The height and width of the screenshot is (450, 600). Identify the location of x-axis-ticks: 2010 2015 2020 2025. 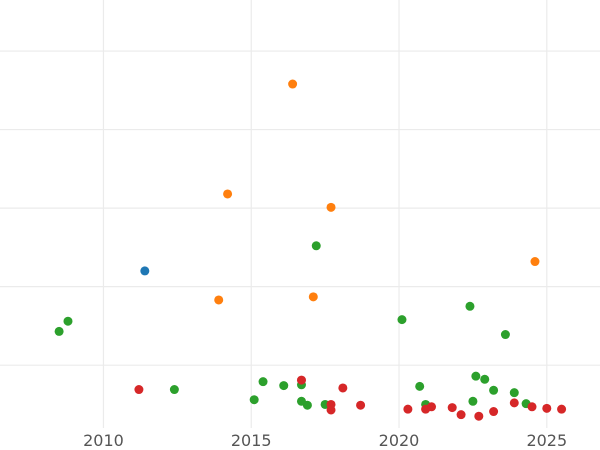
(325, 440).